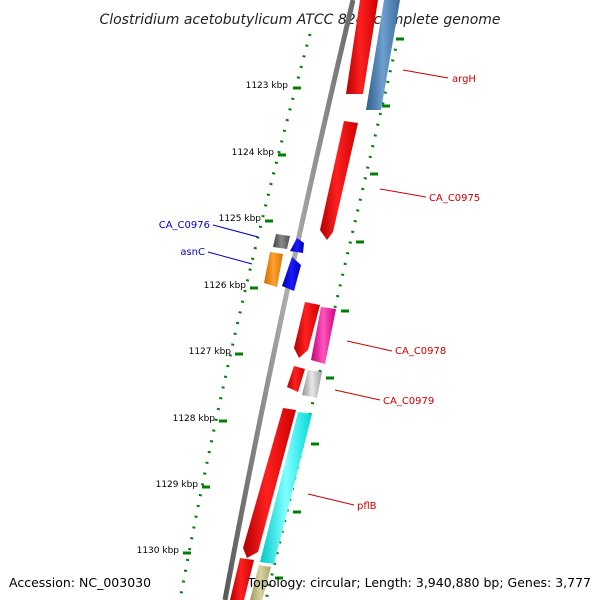  I want to click on scale-label-1123: 1123 kbp, so click(267, 86).